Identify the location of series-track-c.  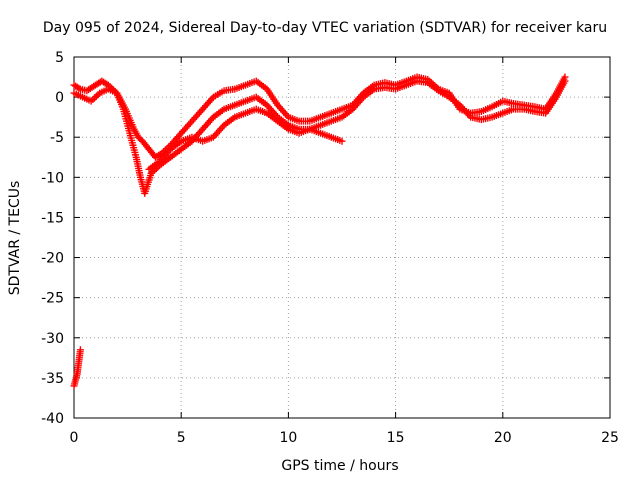
(245, 139).